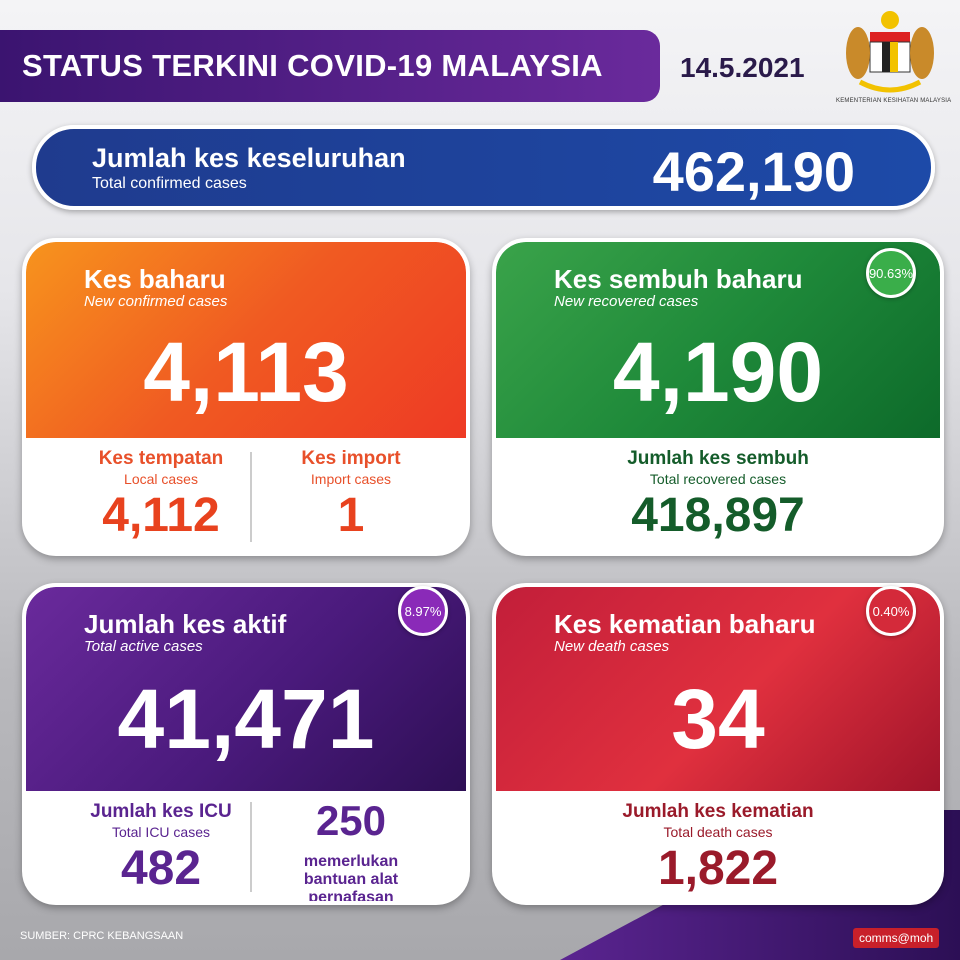  What do you see at coordinates (718, 832) in the screenshot?
I see `total-deaths-sublabel: Total death cases` at bounding box center [718, 832].